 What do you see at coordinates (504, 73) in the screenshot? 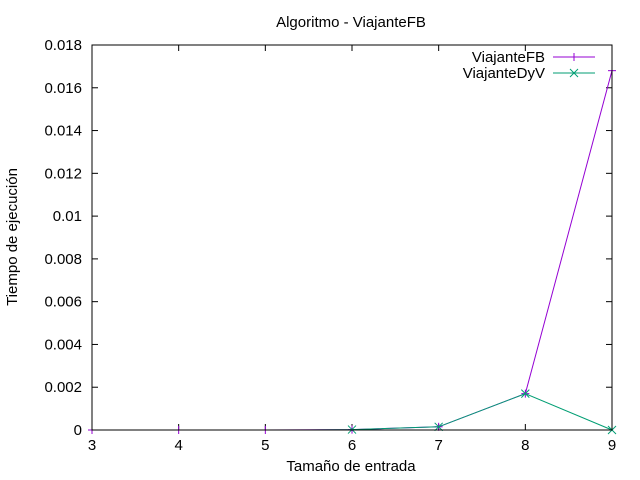
I see `legend-label: ViajanteDyV` at bounding box center [504, 73].